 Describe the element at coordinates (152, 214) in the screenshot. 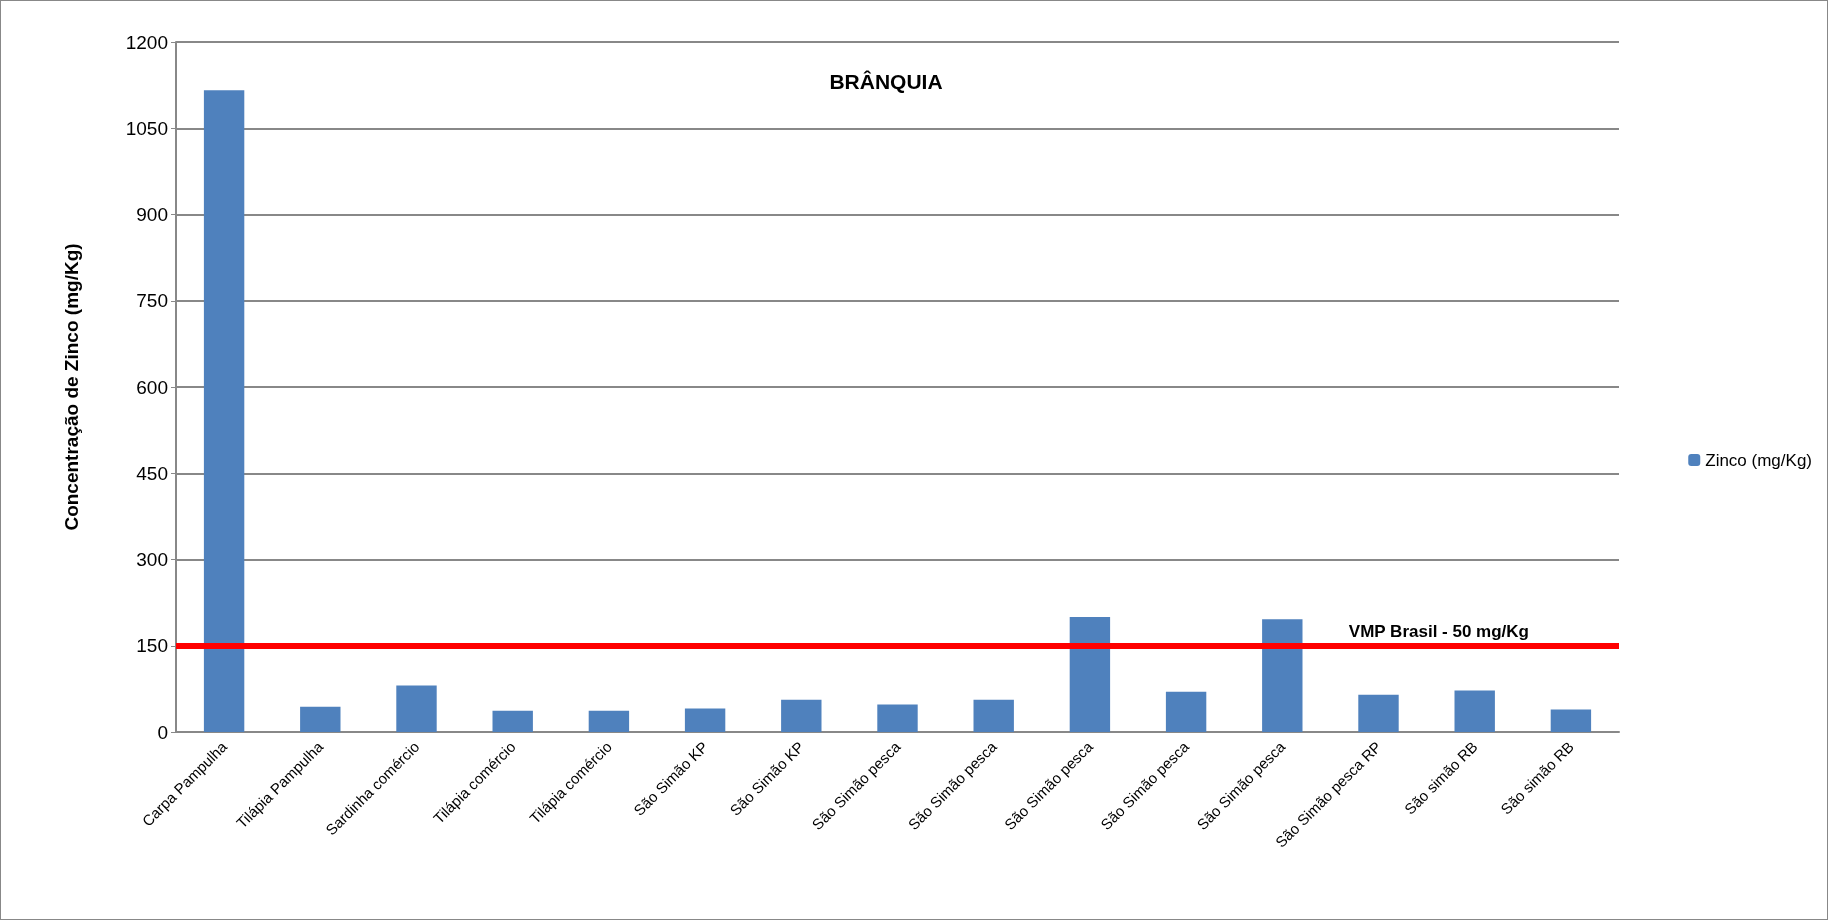

I see `y-tick-label: 900` at that location.